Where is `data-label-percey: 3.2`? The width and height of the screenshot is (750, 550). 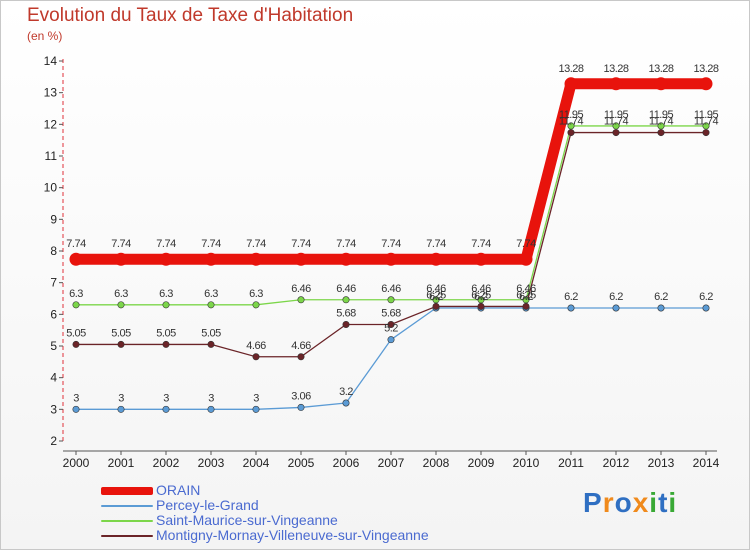
data-label-percey: 3.2 is located at coordinates (346, 392).